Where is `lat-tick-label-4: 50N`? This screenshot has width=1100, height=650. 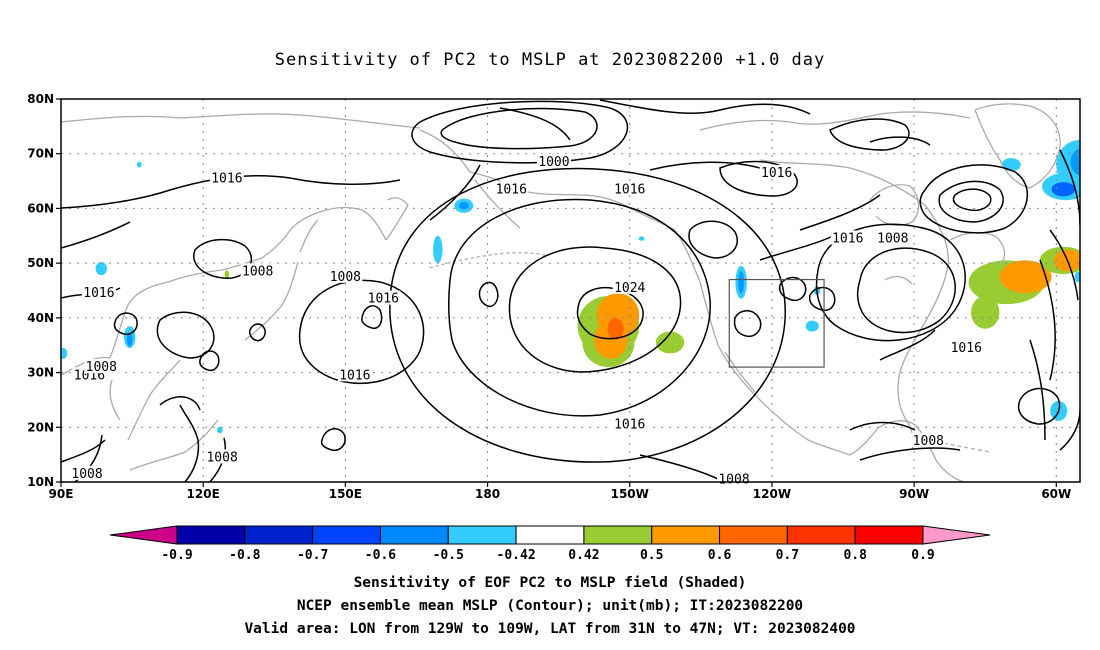
lat-tick-label-4: 50N is located at coordinates (40, 263).